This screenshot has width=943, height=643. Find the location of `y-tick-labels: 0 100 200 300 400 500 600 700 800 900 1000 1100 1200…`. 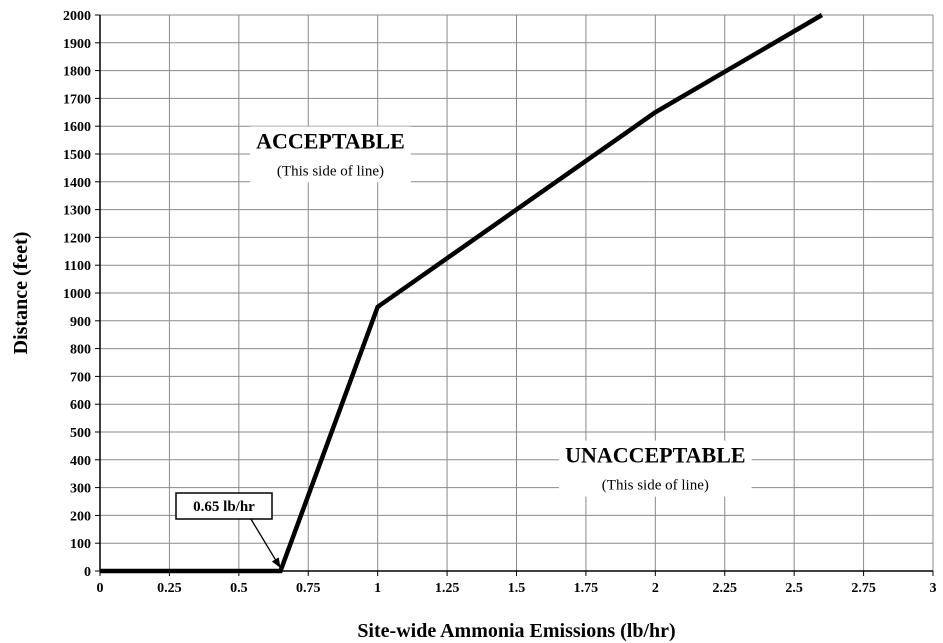

y-tick-labels: 0 100 200 300 400 500 600 700 800 900 1000 1100 1200… is located at coordinates (77, 294).